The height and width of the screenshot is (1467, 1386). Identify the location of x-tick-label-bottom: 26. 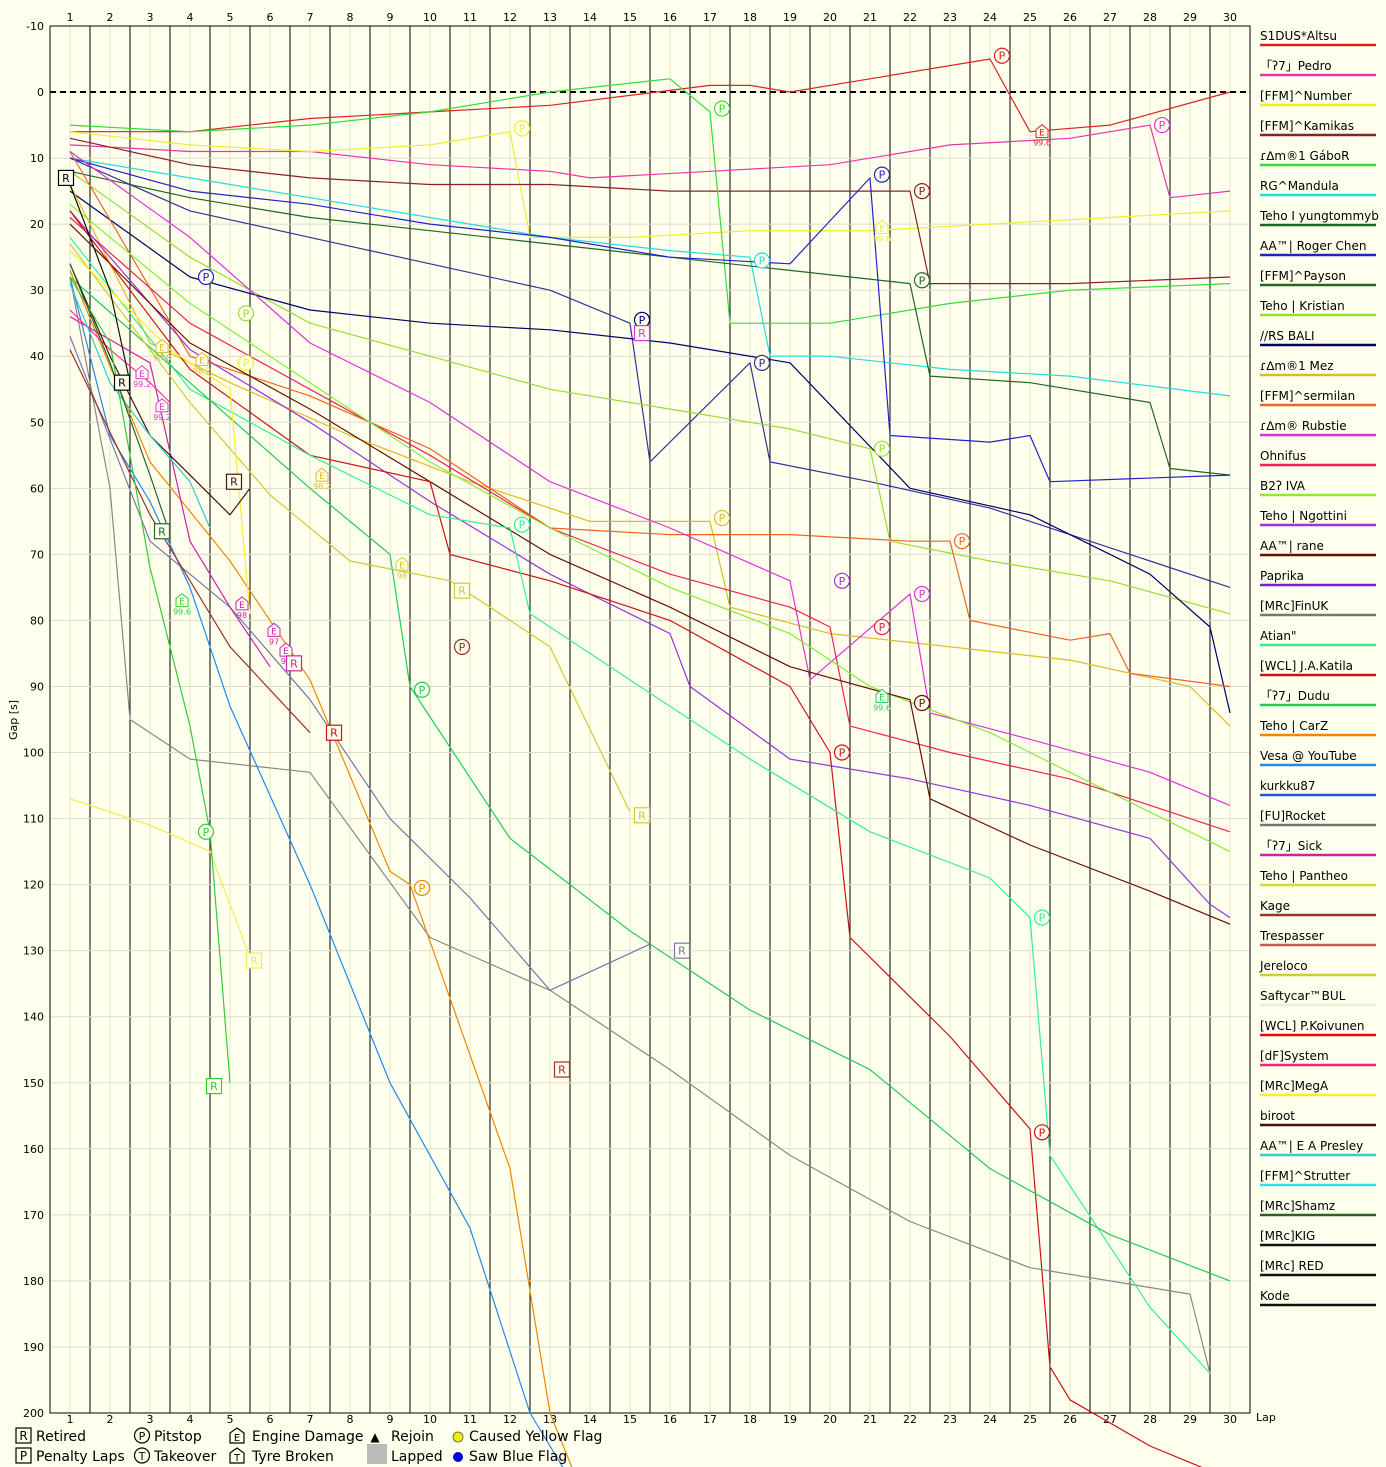
(1070, 1419).